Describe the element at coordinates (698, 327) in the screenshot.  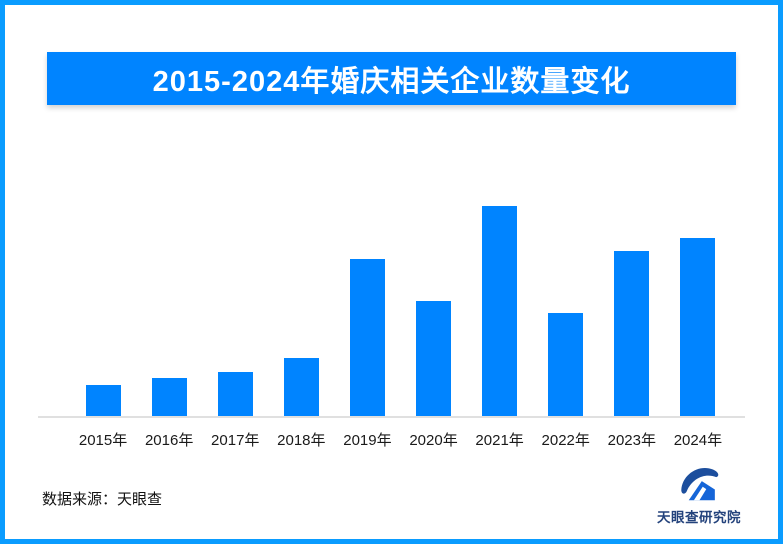
I see `bar-2024年` at that location.